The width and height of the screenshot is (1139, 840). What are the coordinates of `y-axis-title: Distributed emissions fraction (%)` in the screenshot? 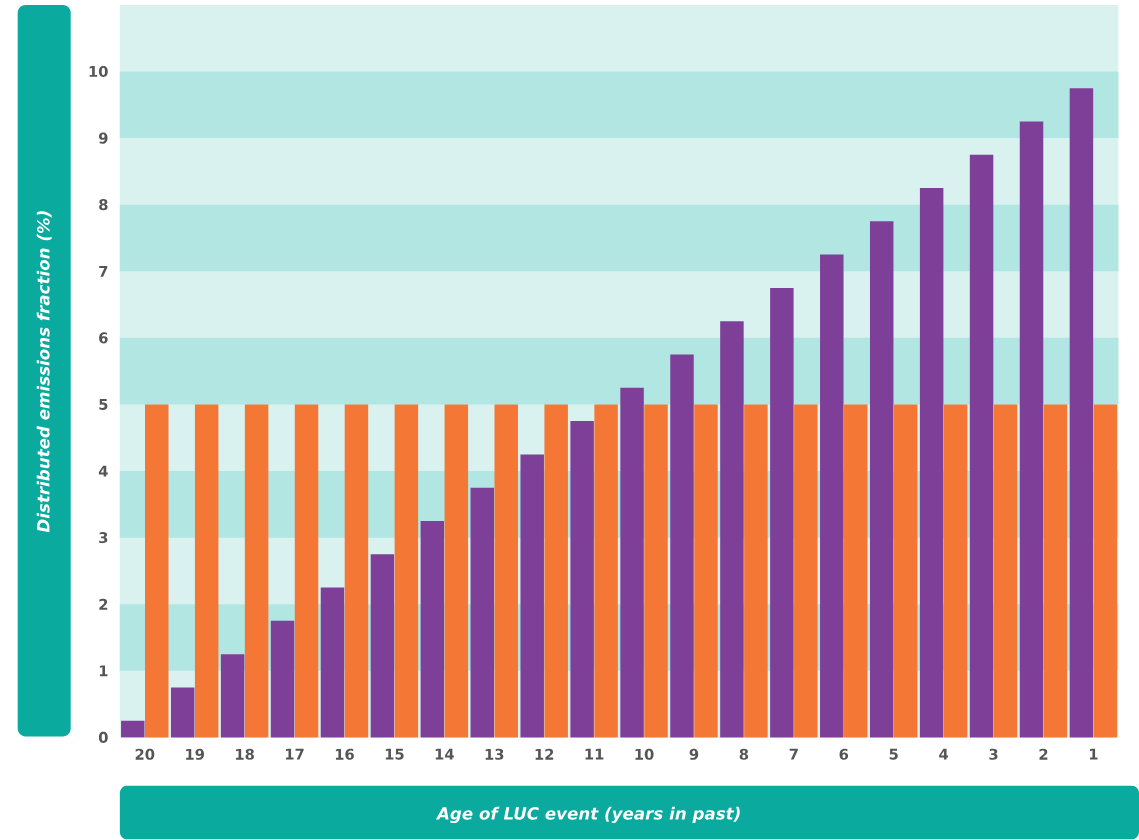 It's located at (44, 372).